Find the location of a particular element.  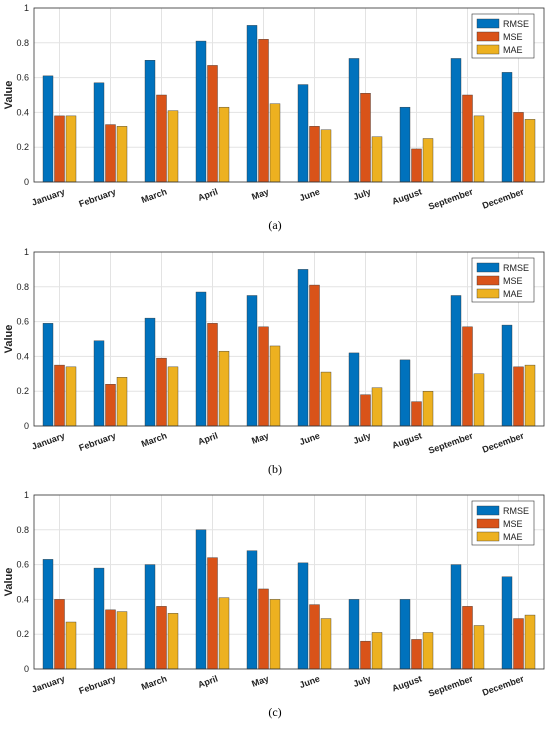

bar-rmse-july is located at coordinates (354, 634).